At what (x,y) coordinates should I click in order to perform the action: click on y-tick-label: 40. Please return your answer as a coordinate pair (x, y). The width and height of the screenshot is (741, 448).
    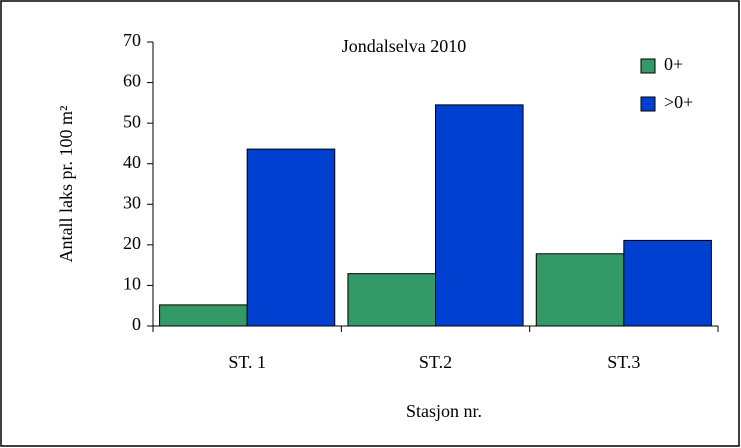
    Looking at the image, I should click on (132, 162).